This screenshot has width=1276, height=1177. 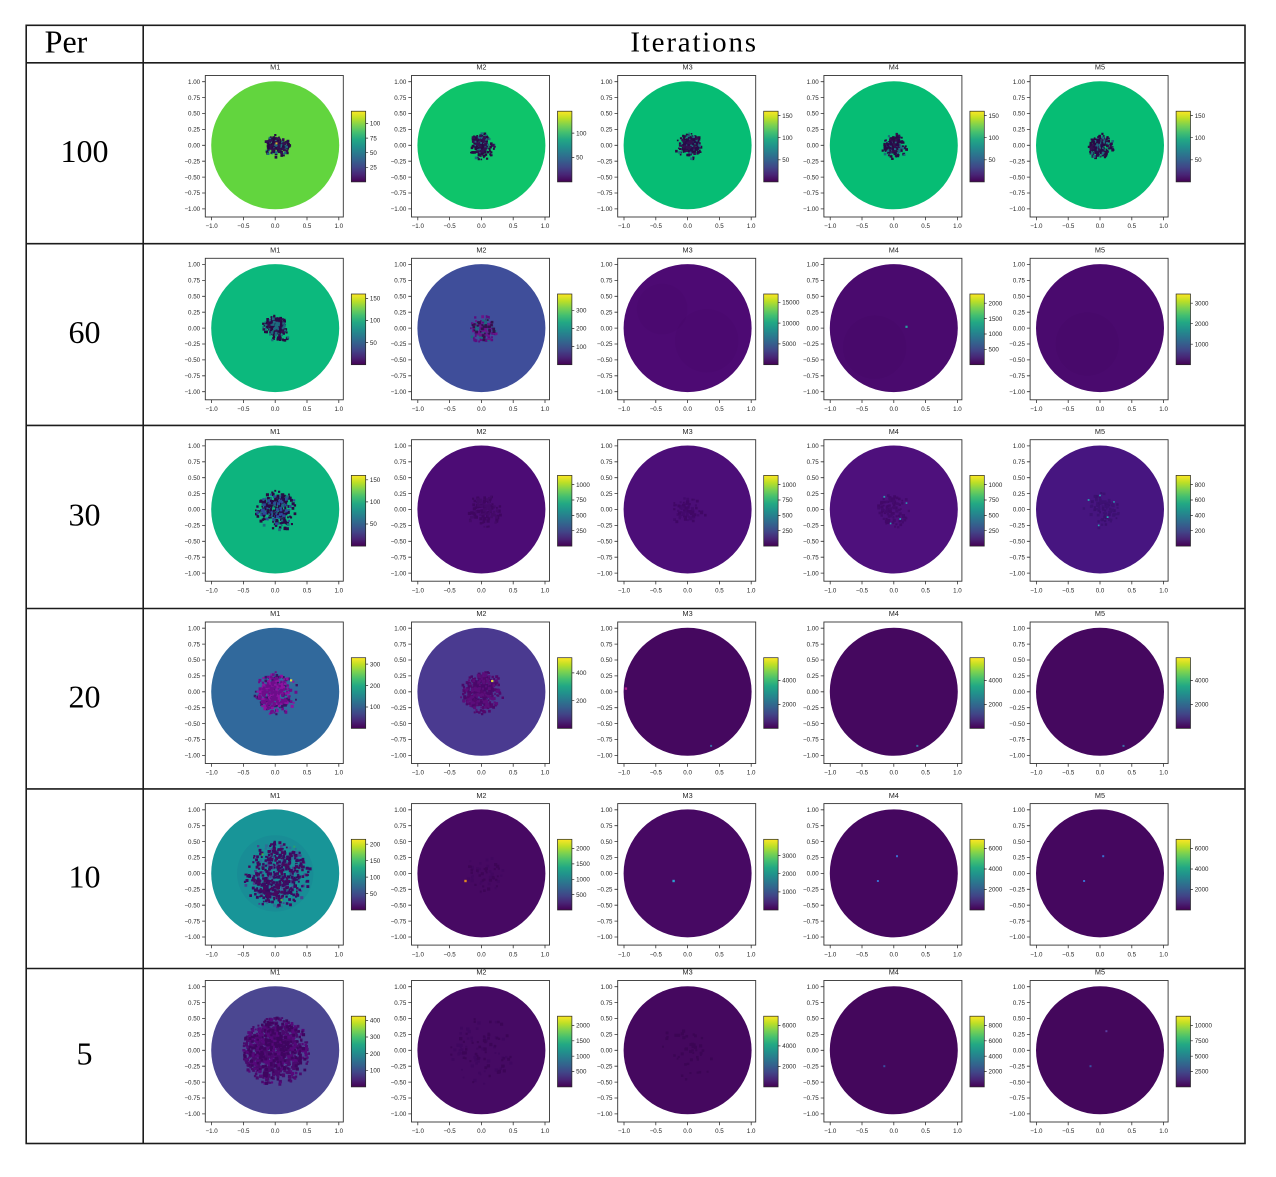 I want to click on svg-text: M4, so click(x=894, y=67).